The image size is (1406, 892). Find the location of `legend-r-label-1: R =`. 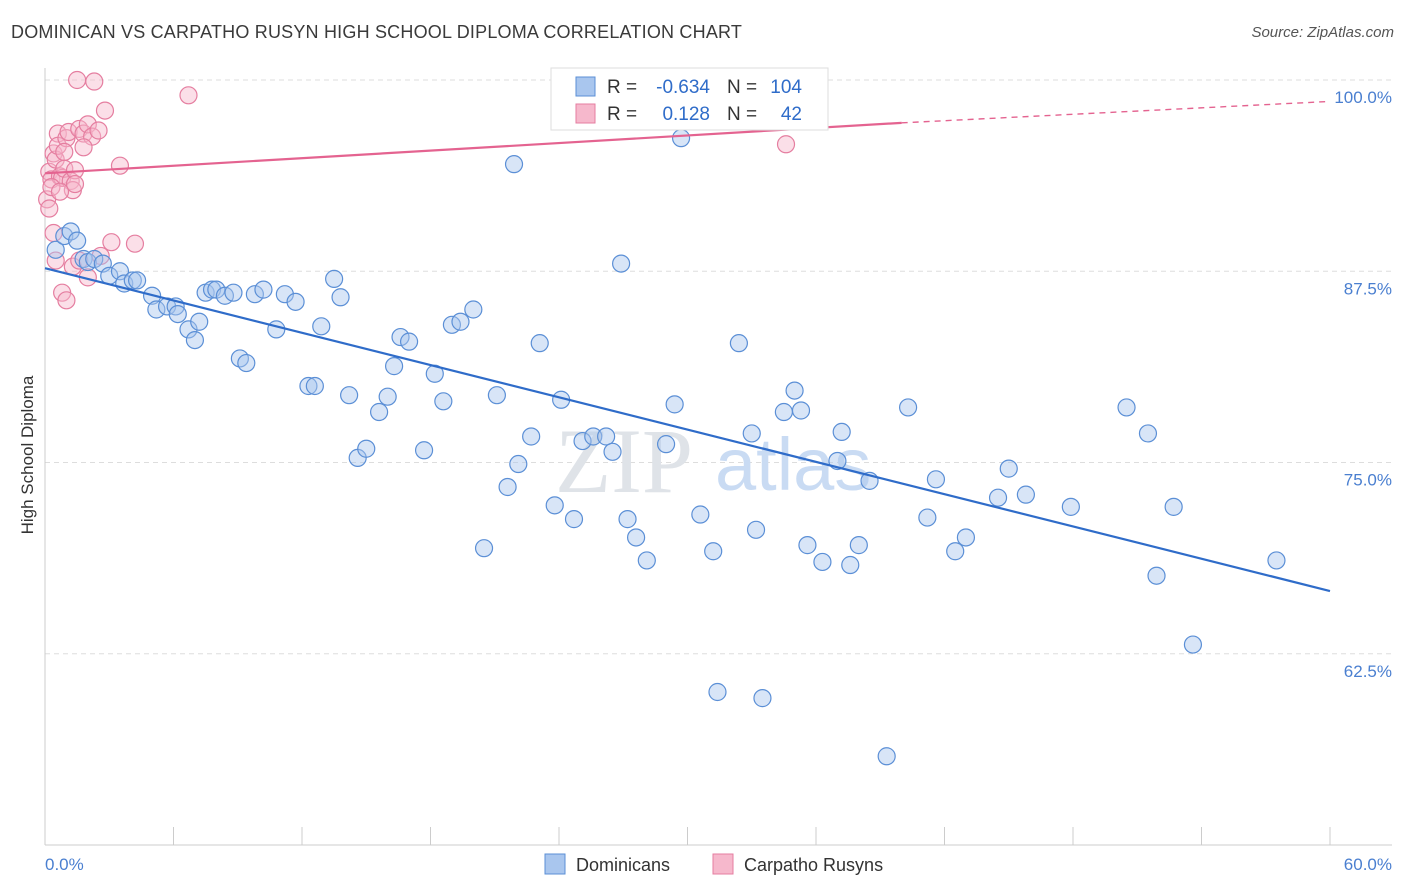

legend-r-label-1: R = is located at coordinates (622, 87).